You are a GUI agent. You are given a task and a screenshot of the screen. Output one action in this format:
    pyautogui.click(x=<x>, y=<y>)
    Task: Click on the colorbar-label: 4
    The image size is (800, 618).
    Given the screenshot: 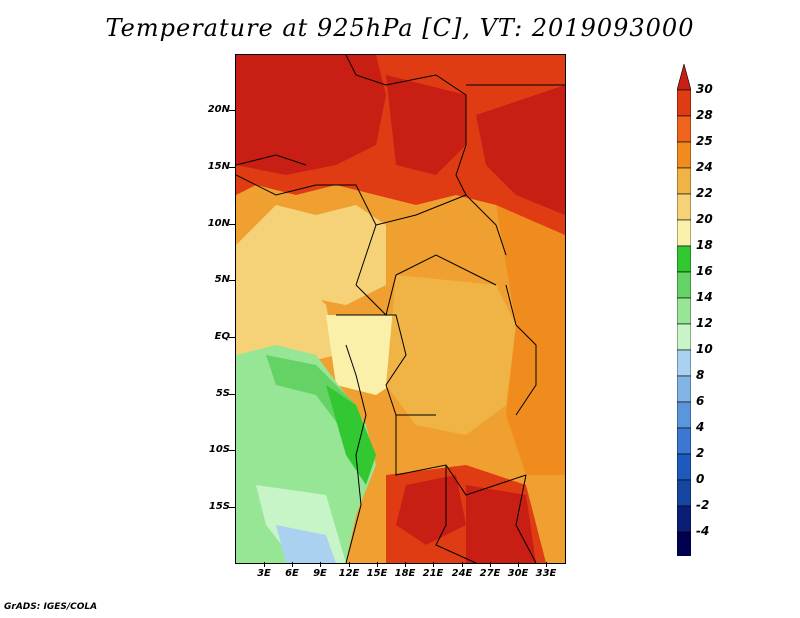 What is the action you would take?
    pyautogui.click(x=700, y=427)
    